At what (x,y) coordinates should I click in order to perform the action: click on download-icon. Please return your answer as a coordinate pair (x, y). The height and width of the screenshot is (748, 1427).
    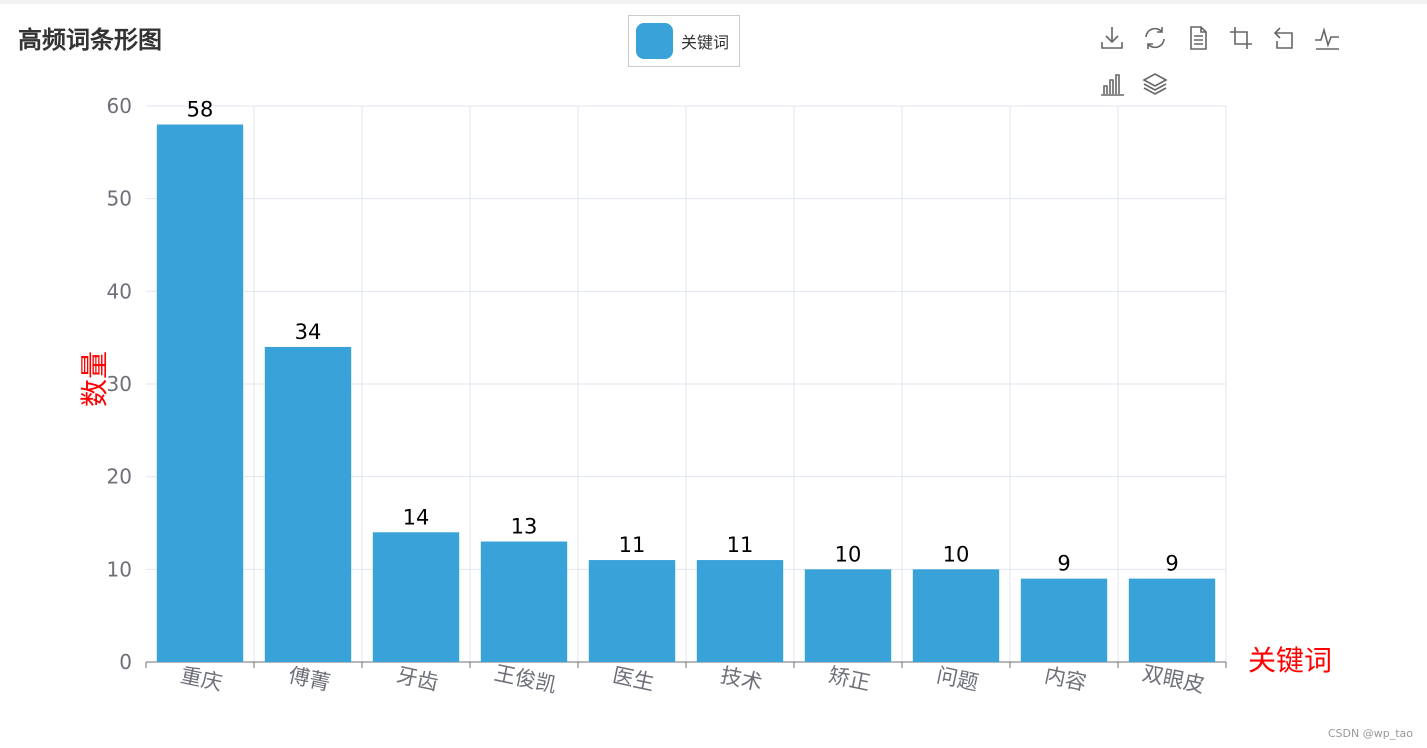
    Looking at the image, I should click on (1112, 38).